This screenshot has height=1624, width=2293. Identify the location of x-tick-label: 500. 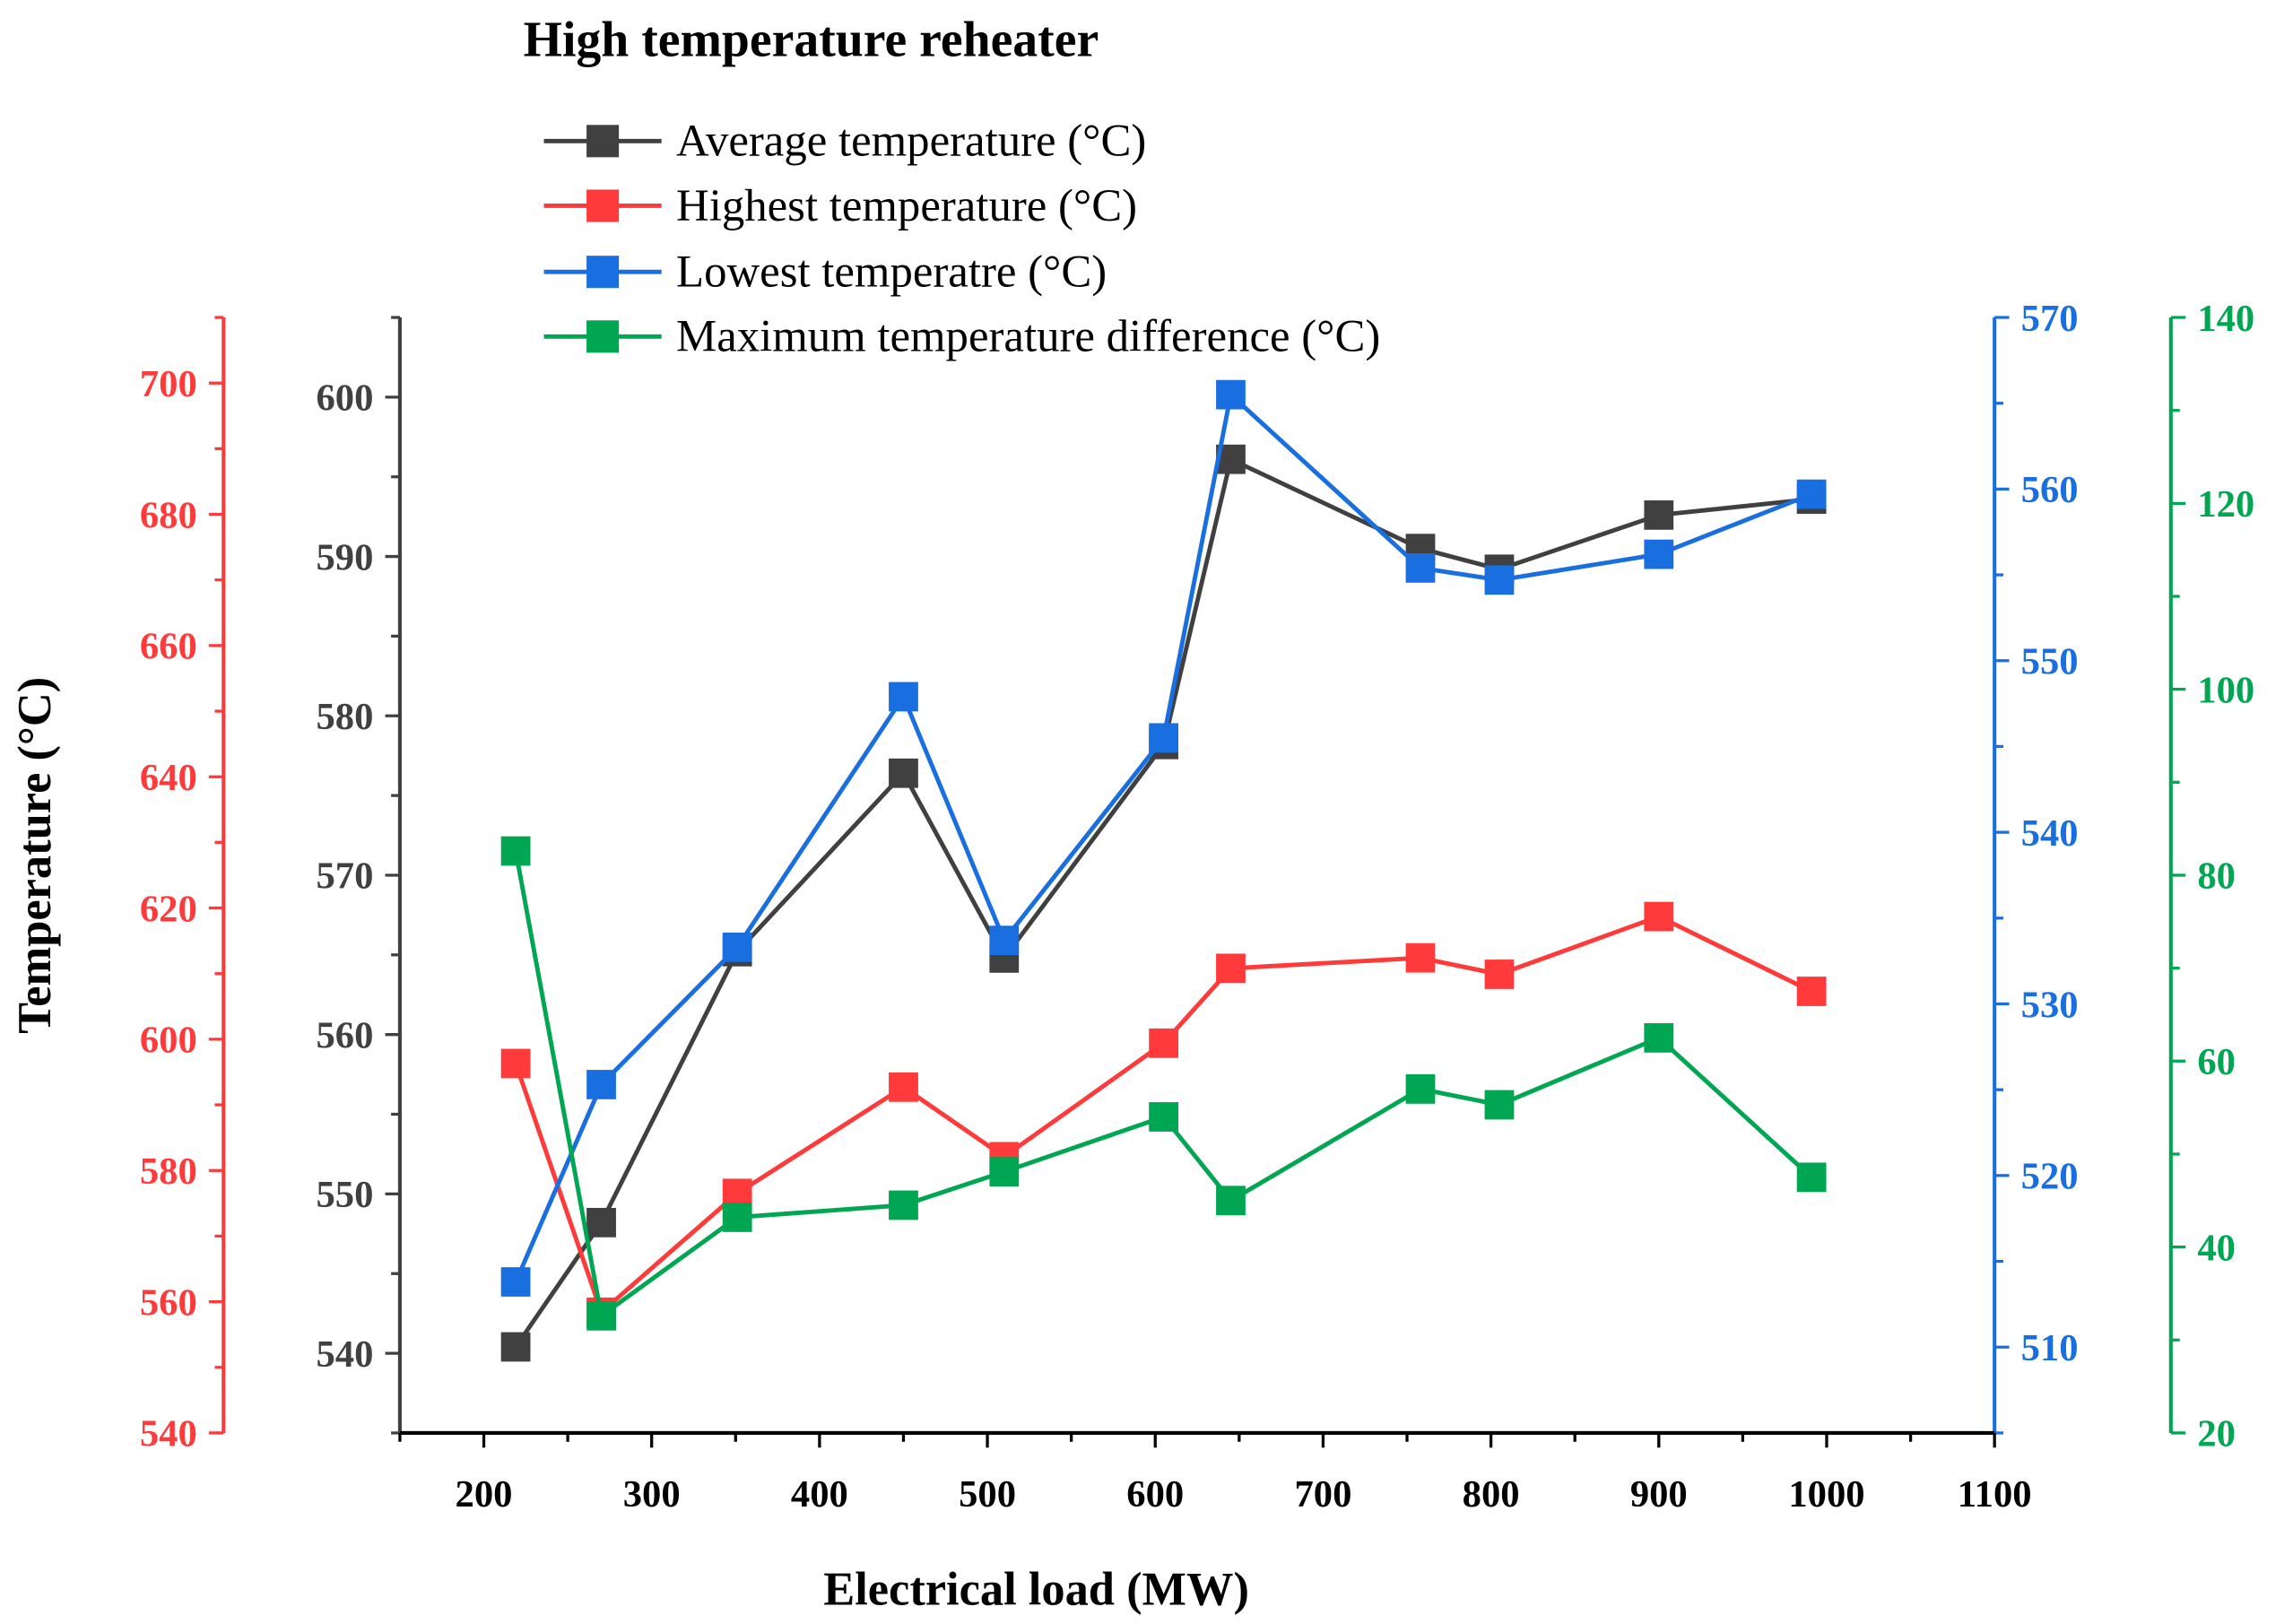
(987, 1494).